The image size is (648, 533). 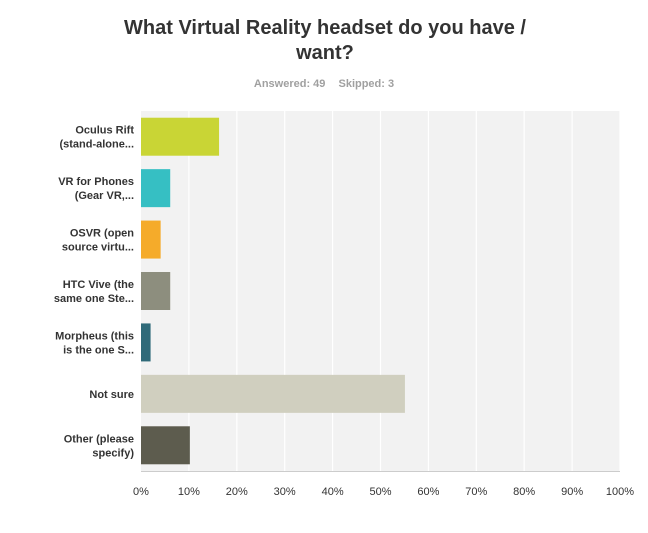 What do you see at coordinates (102, 234) in the screenshot?
I see `category-label: OSVR (open` at bounding box center [102, 234].